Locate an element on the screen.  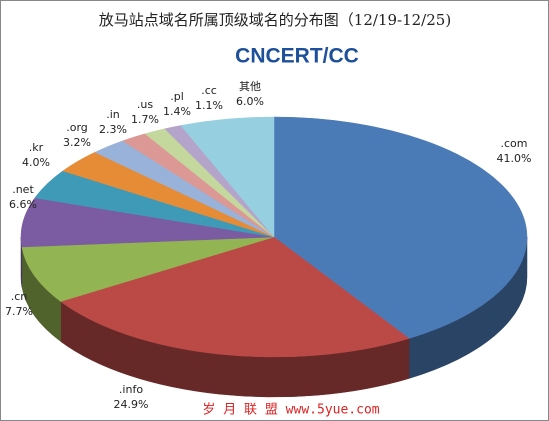
data-label-value: 1.1% is located at coordinates (209, 105).